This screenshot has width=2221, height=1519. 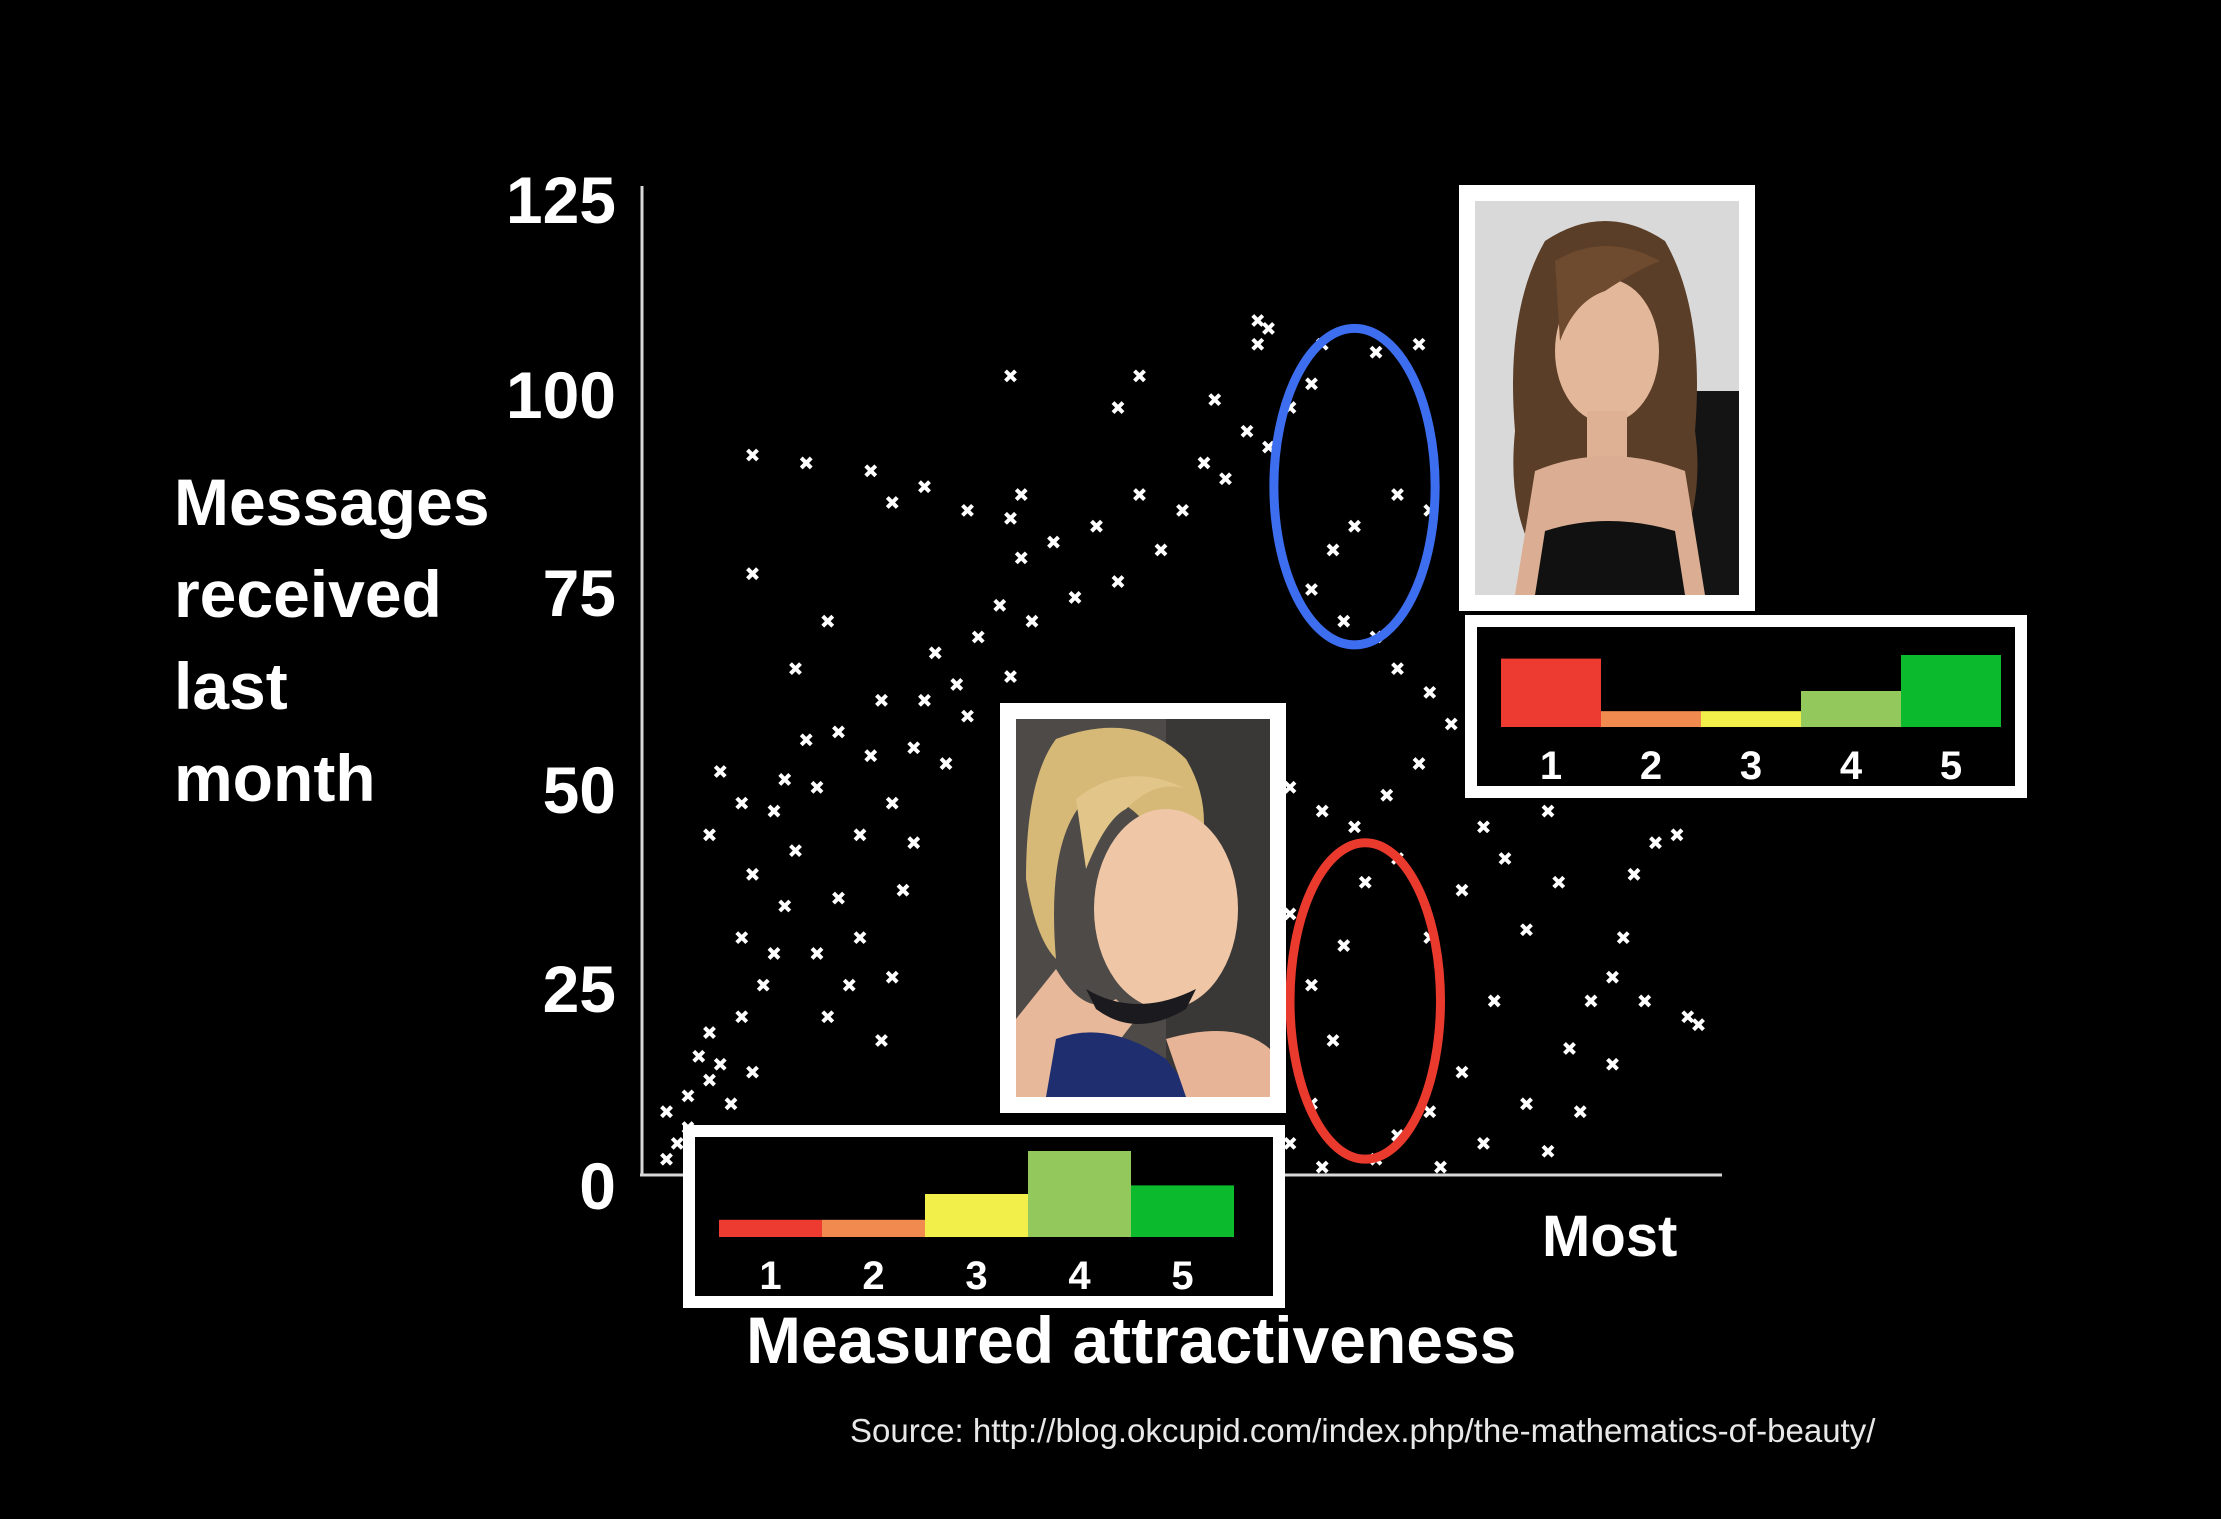 I want to click on y-tick-label: 100, so click(x=560, y=395).